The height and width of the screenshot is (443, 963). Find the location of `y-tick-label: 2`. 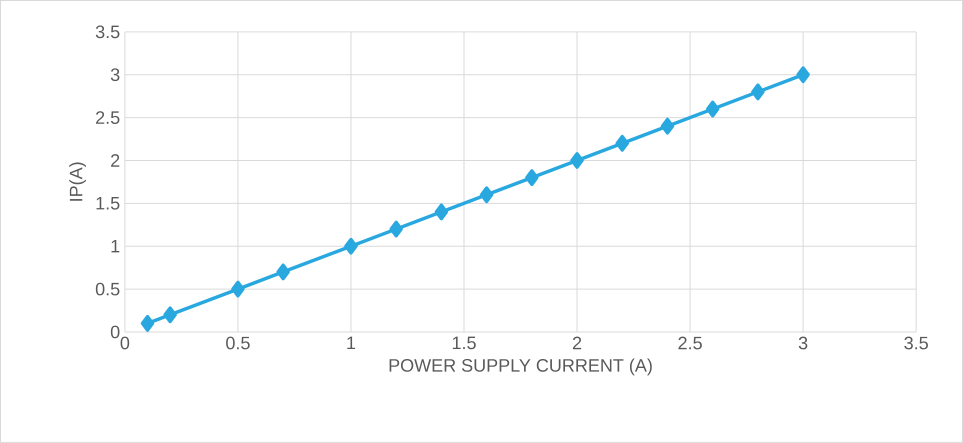

y-tick-label: 2 is located at coordinates (115, 160).